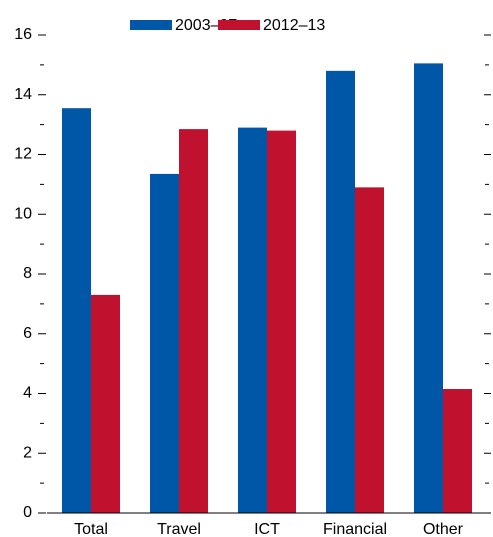 This screenshot has height=537, width=493. What do you see at coordinates (23, 154) in the screenshot?
I see `y-tick-label: 12` at bounding box center [23, 154].